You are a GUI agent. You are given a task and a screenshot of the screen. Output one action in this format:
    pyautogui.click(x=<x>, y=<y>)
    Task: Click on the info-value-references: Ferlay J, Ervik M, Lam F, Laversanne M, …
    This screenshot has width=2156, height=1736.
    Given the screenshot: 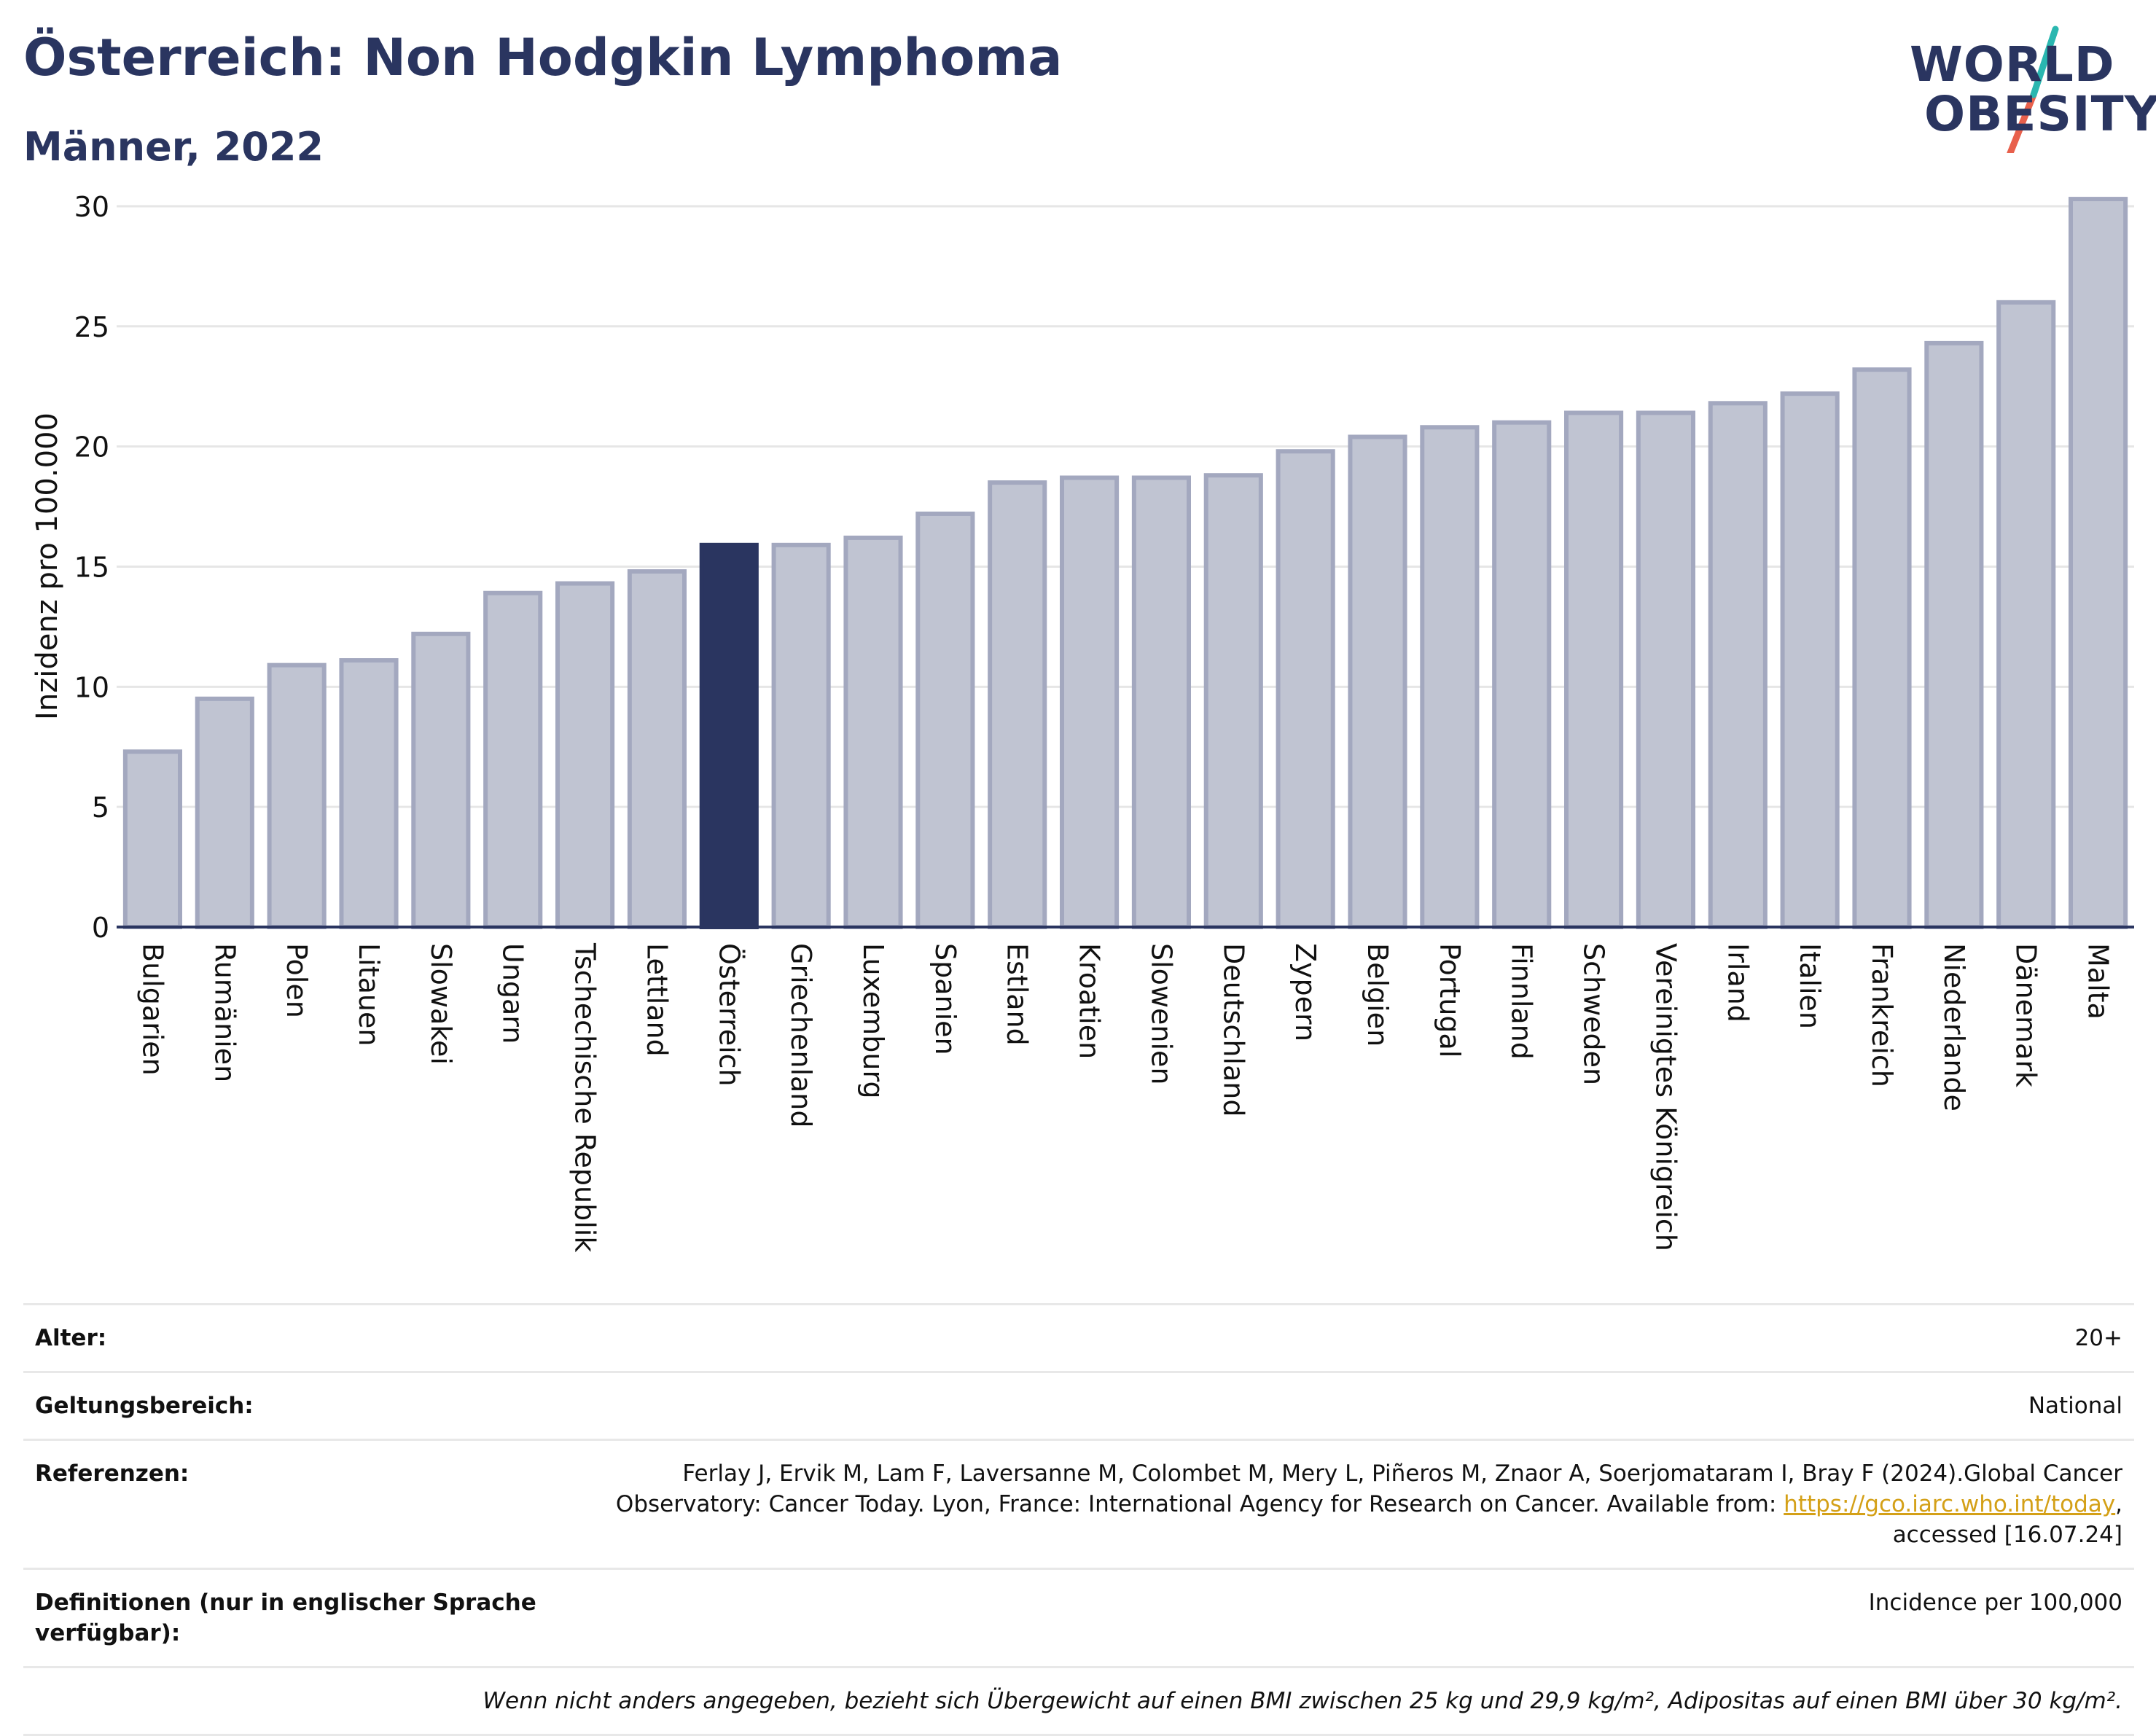 What is the action you would take?
    pyautogui.click(x=1346, y=1505)
    